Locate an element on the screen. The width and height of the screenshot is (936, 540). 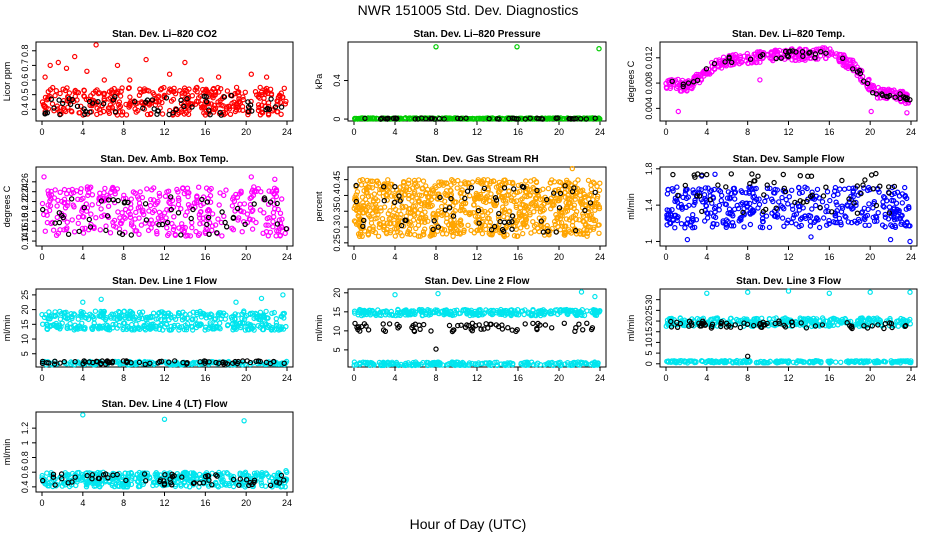
series-calibration is located at coordinates (474, 336).